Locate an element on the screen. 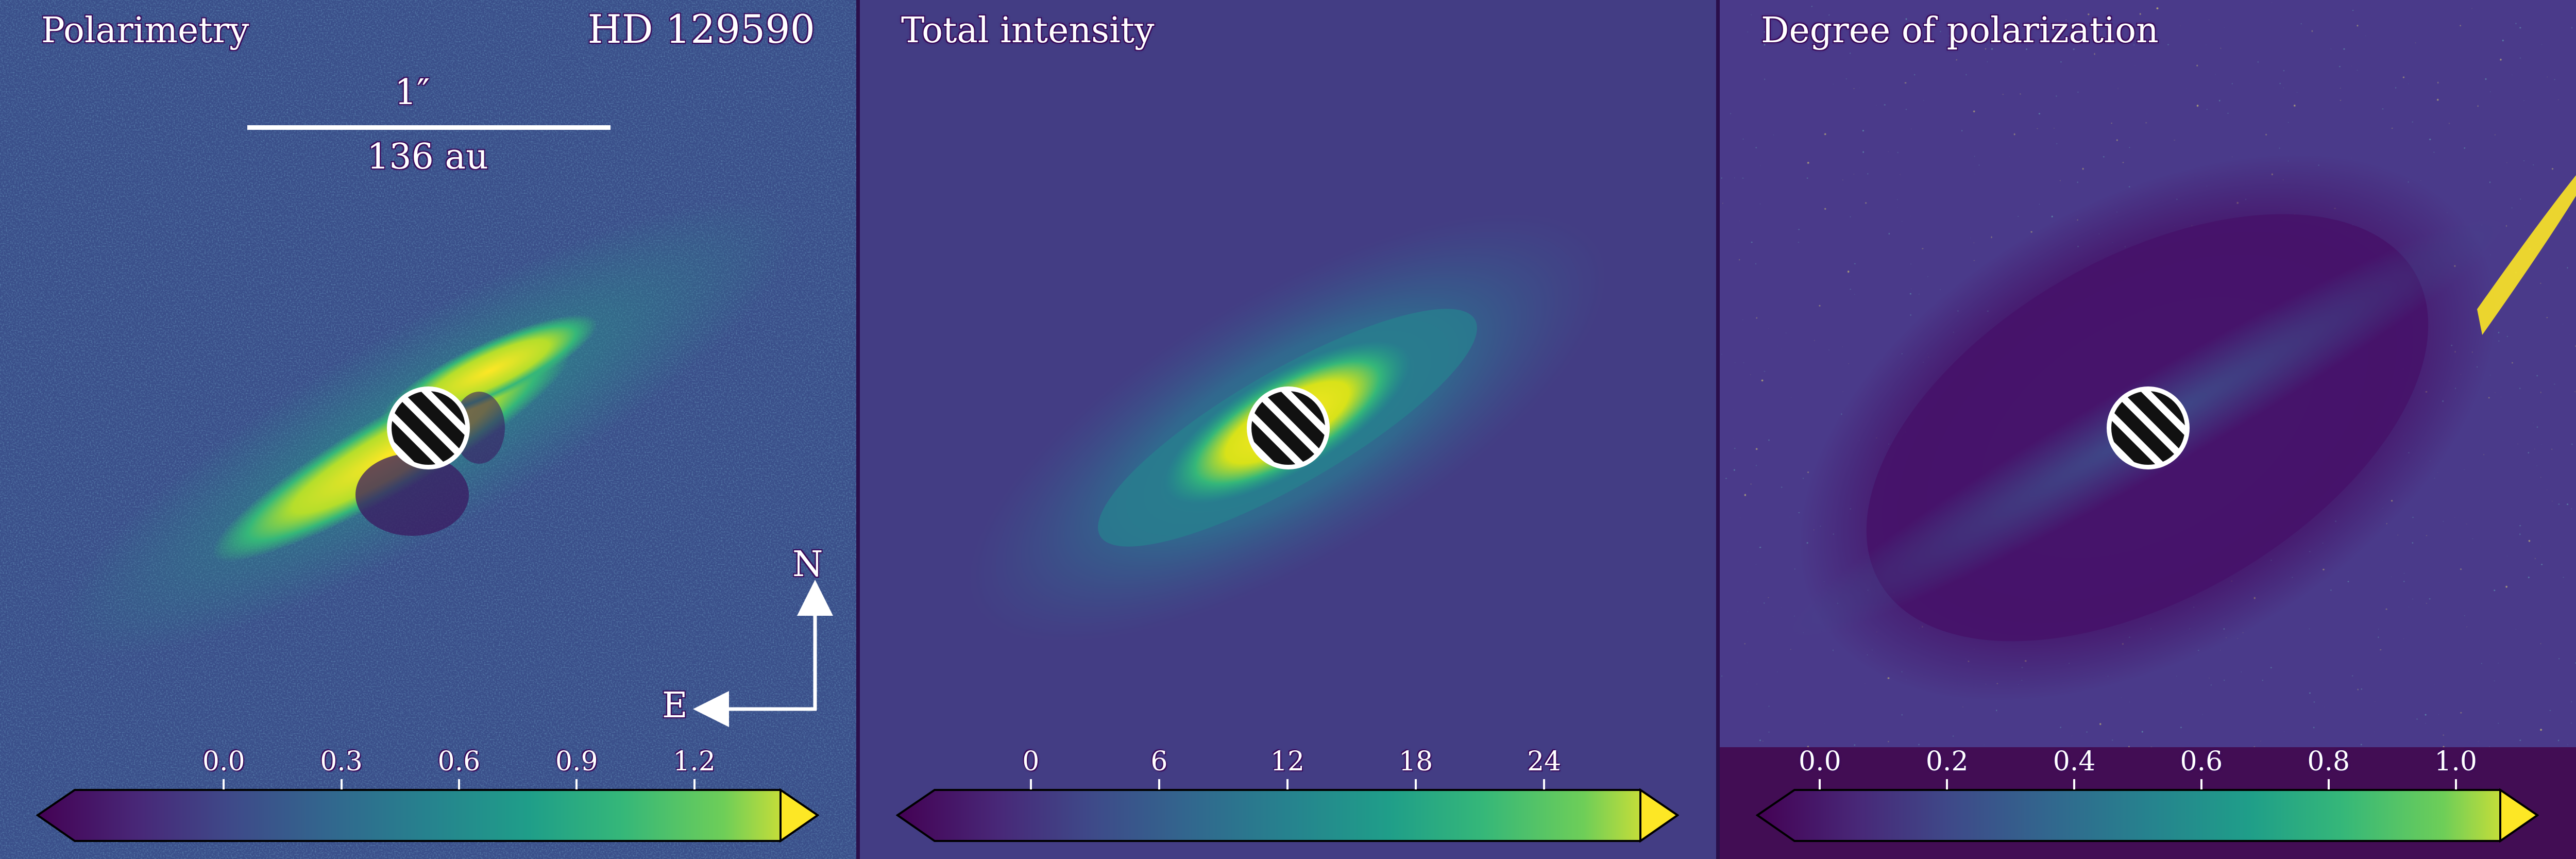 Image resolution: width=2576 pixels, height=859 pixels. colorbar-tick-label: 1.0 is located at coordinates (2455, 761).